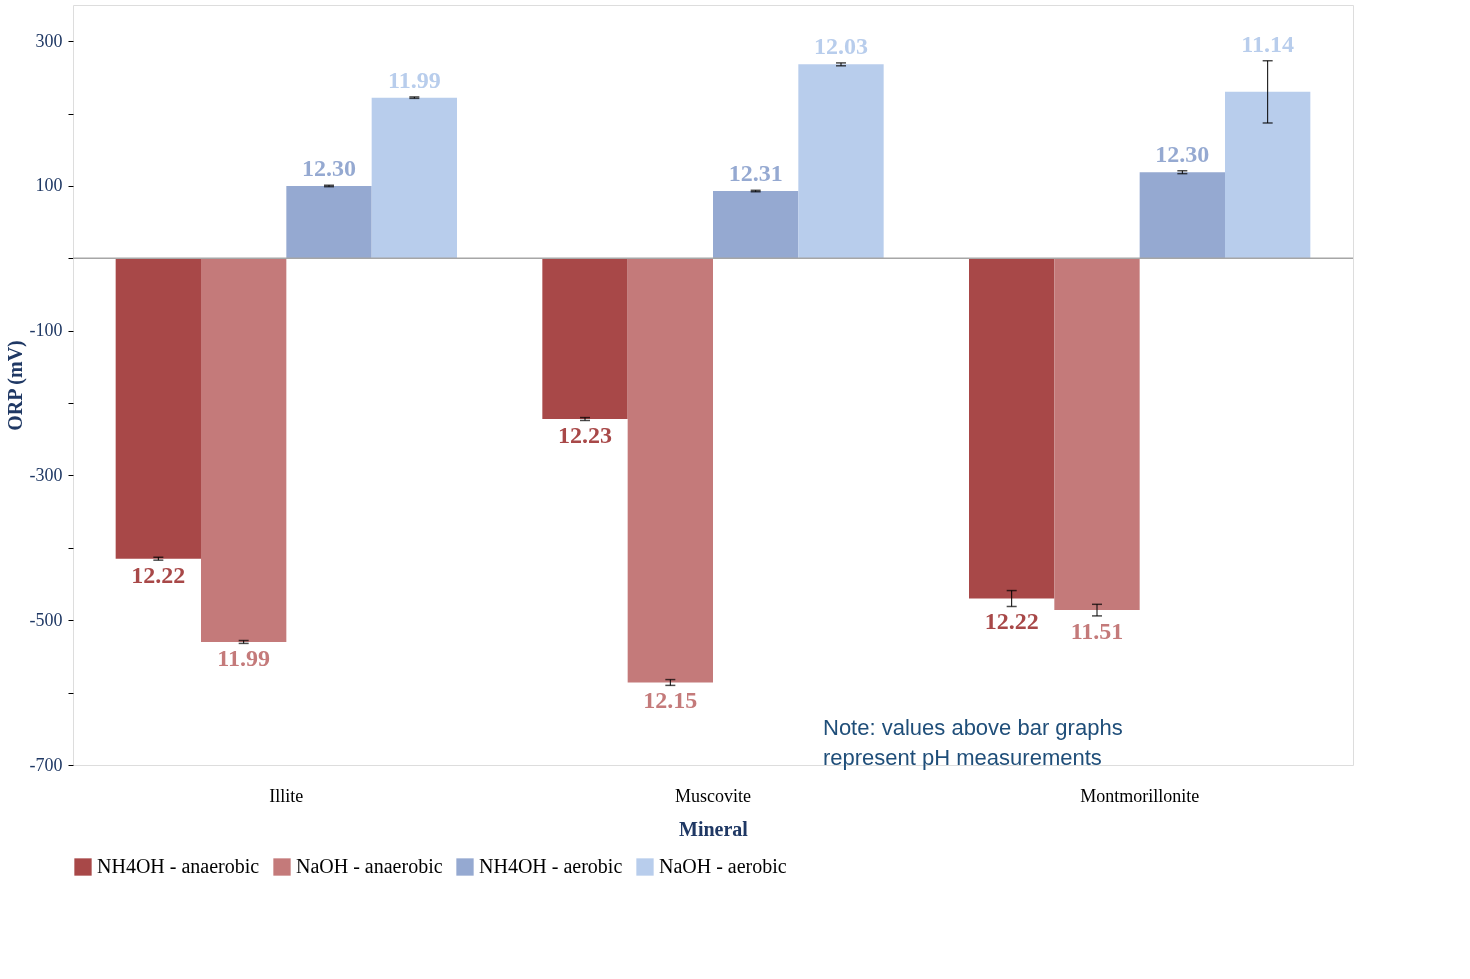 The image size is (1470, 979). Describe the element at coordinates (551, 866) in the screenshot. I see `legend-label: NH4OH - aerobic` at that location.